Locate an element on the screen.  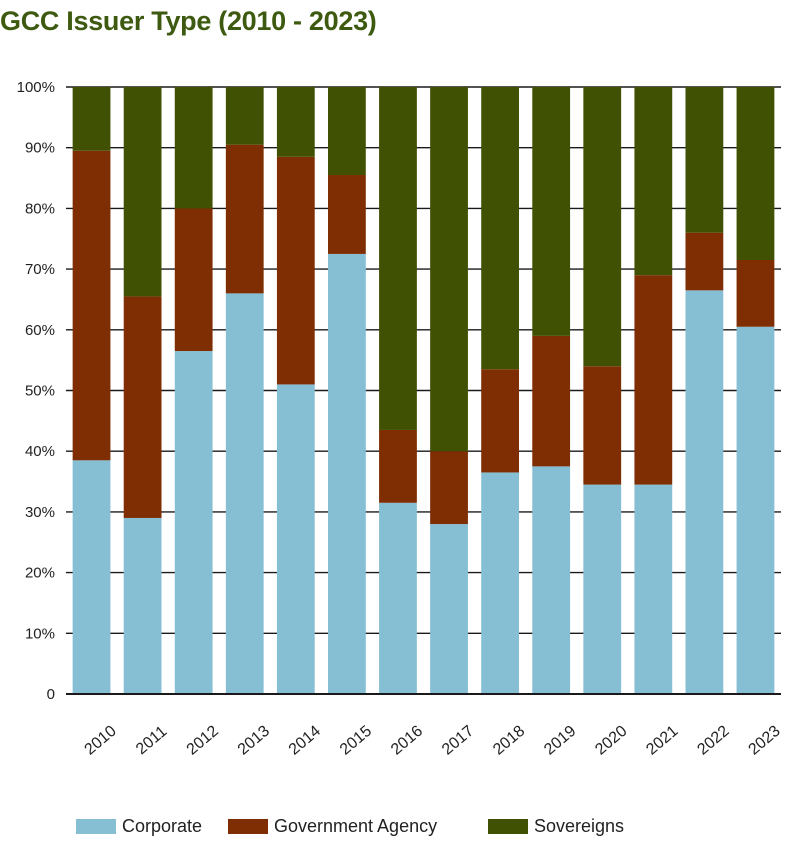
y-axis-tick-labels: 0 10% 20% 30% 40% 50% 60% 70% 80% 90% 100% is located at coordinates (36, 391).